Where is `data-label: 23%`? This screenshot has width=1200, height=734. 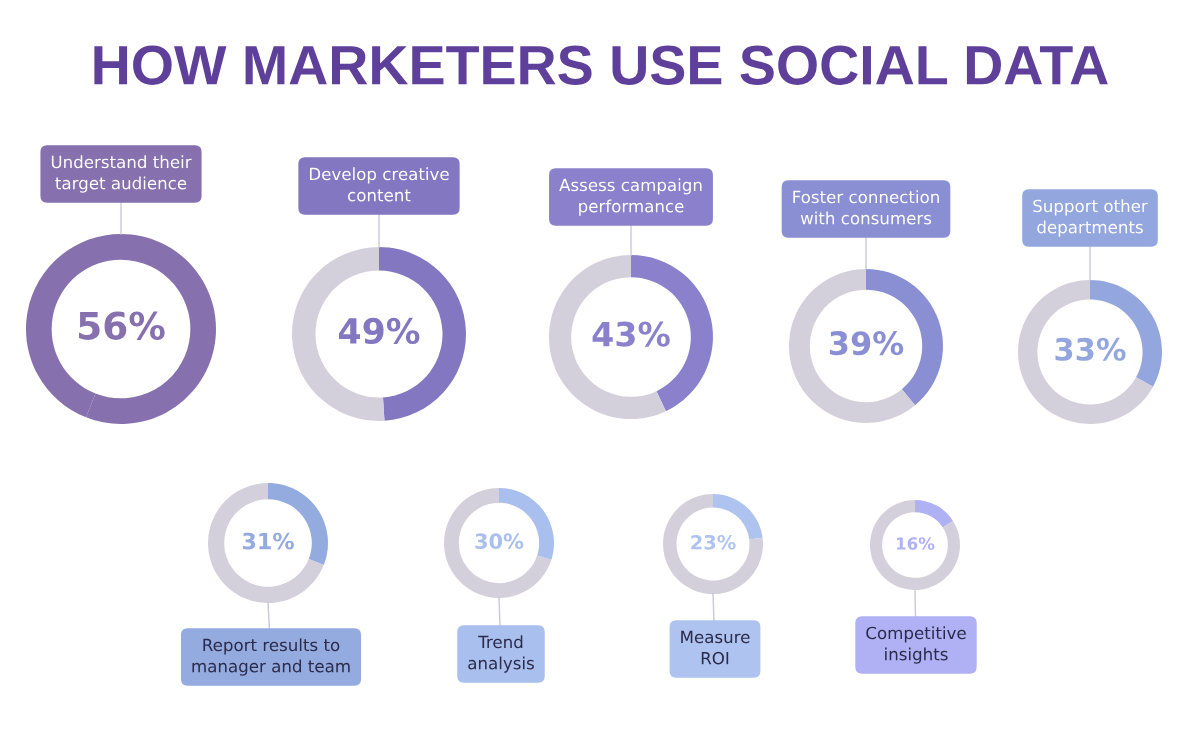
data-label: 23% is located at coordinates (713, 542).